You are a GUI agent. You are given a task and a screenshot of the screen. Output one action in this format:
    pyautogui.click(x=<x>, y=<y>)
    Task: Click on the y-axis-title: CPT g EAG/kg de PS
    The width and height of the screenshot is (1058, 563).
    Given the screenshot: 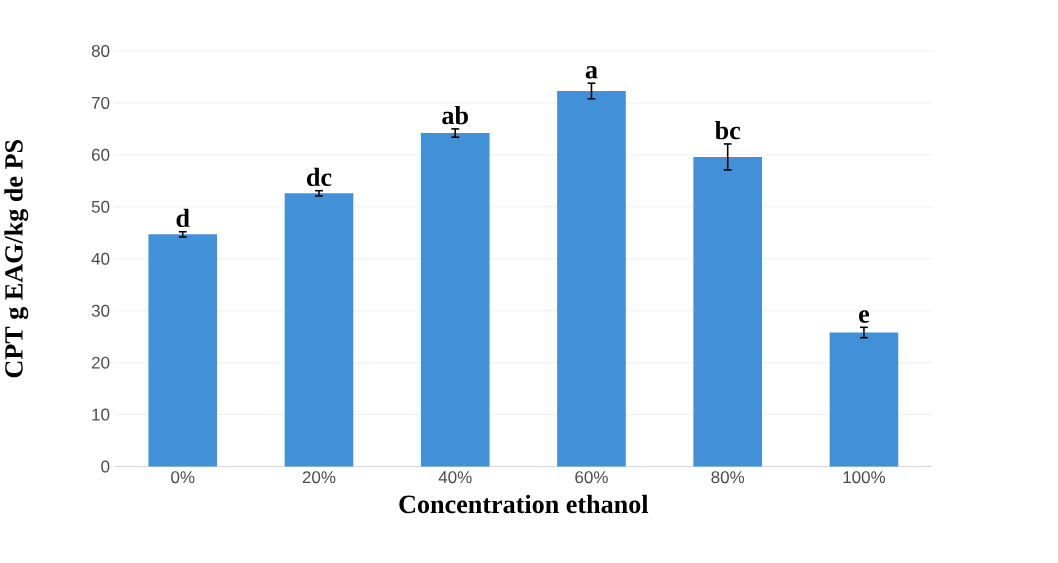 What is the action you would take?
    pyautogui.click(x=16, y=259)
    